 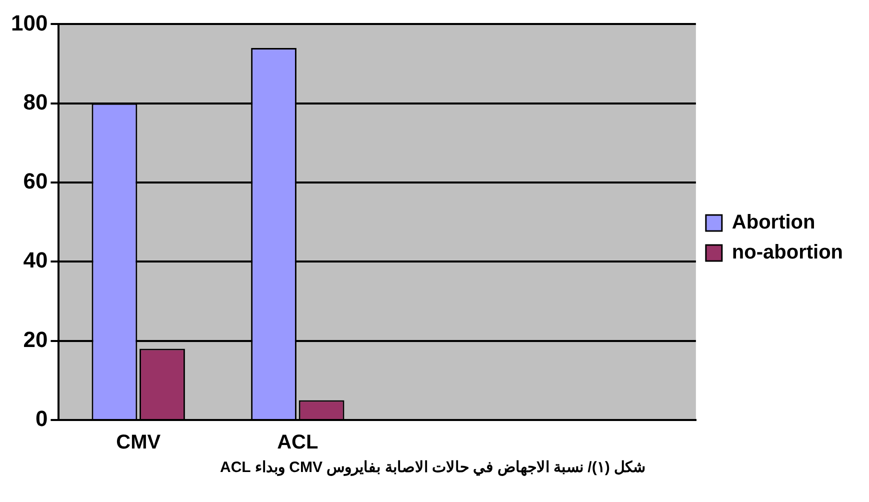 I want to click on x-tick-label: CMV, so click(x=139, y=443).